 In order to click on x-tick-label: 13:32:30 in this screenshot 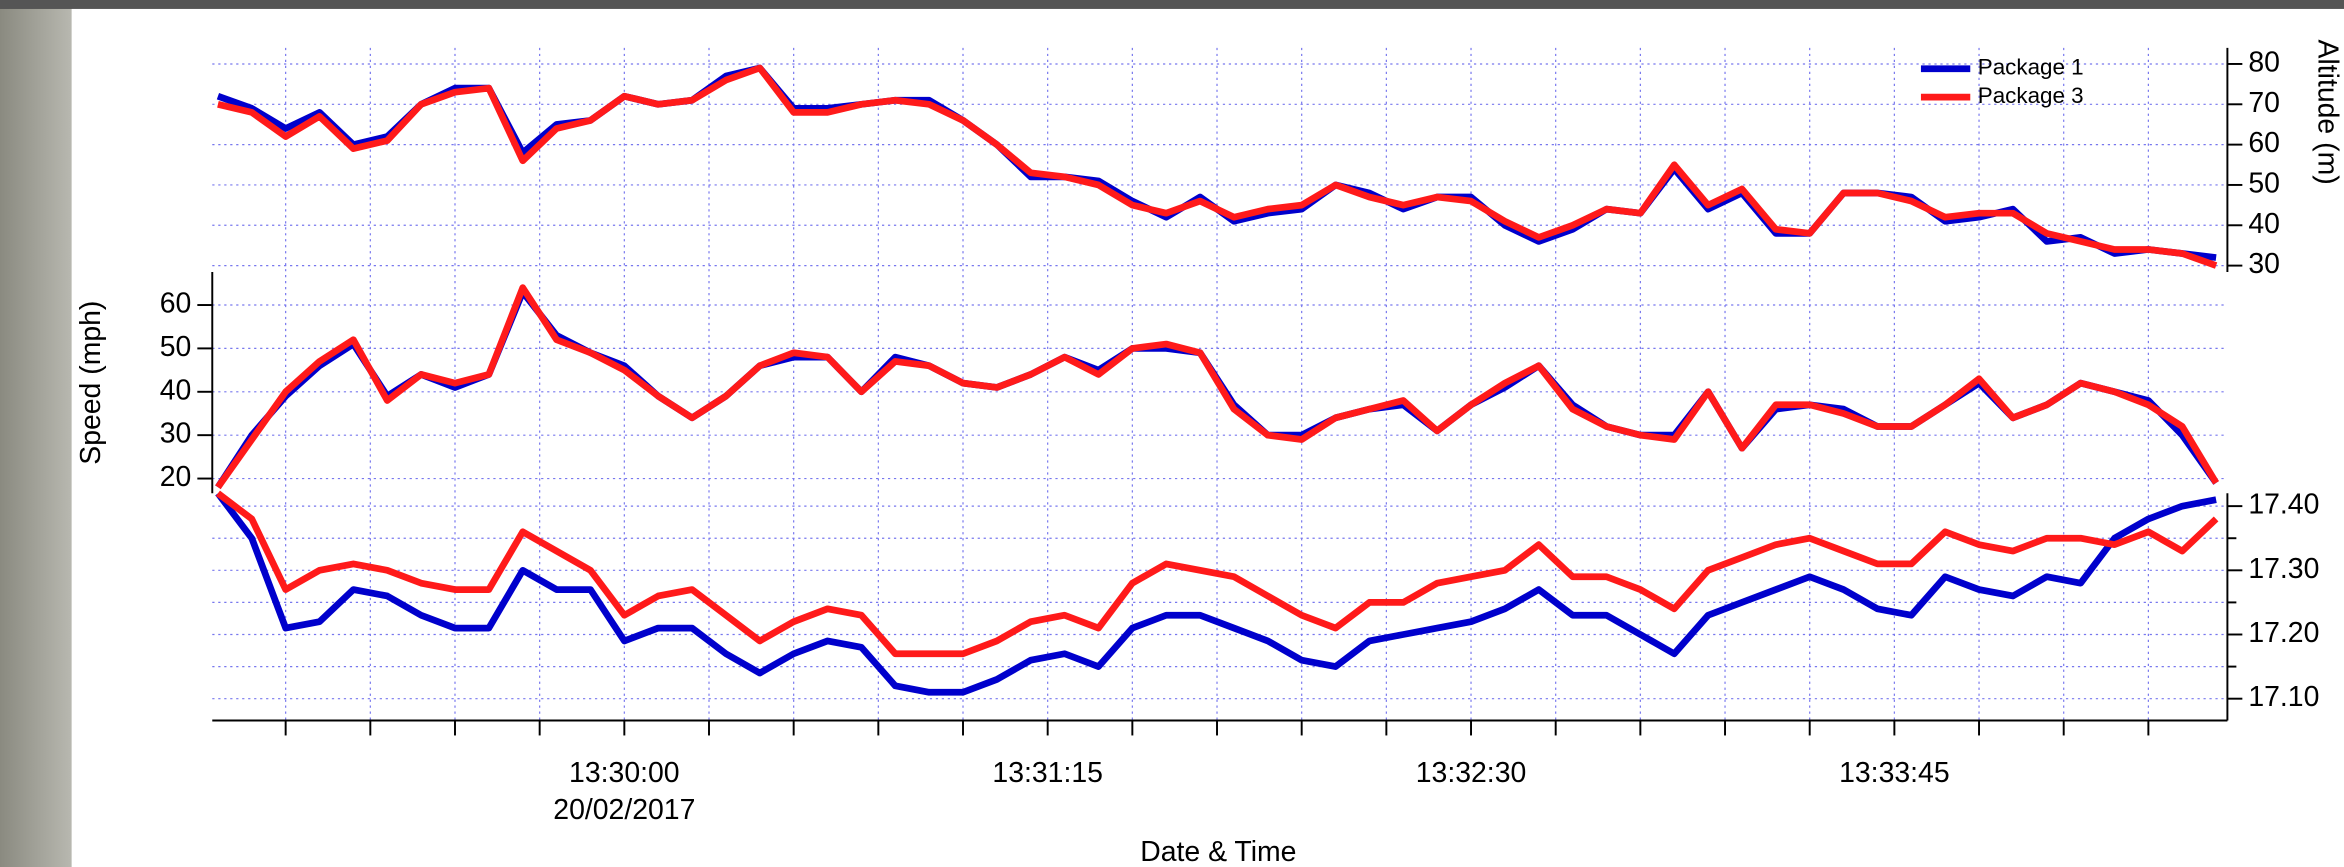, I will do `click(1471, 773)`.